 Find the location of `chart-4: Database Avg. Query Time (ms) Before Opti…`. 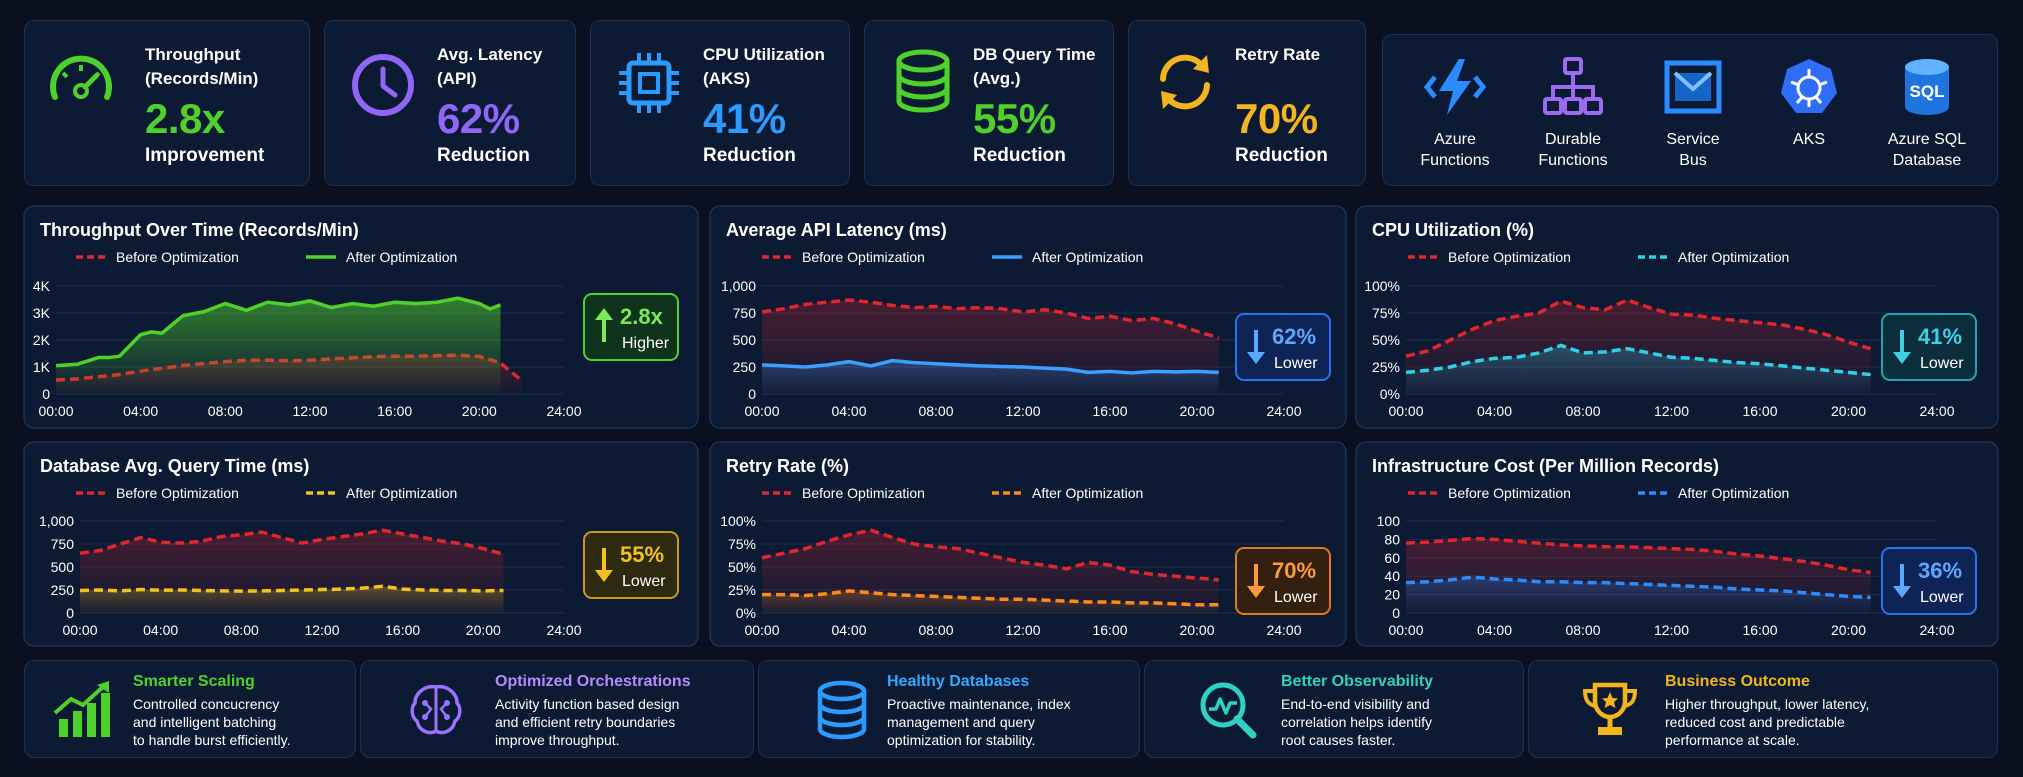

chart-4: Database Avg. Query Time (ms) Before Opti… is located at coordinates (361, 544).